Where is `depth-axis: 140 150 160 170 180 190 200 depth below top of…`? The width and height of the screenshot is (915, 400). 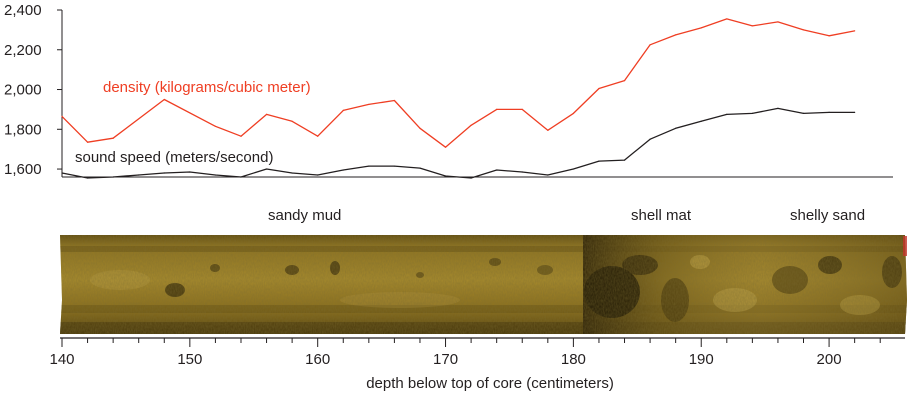 depth-axis: 140 150 160 170 180 190 200 depth below top of… is located at coordinates (477, 364).